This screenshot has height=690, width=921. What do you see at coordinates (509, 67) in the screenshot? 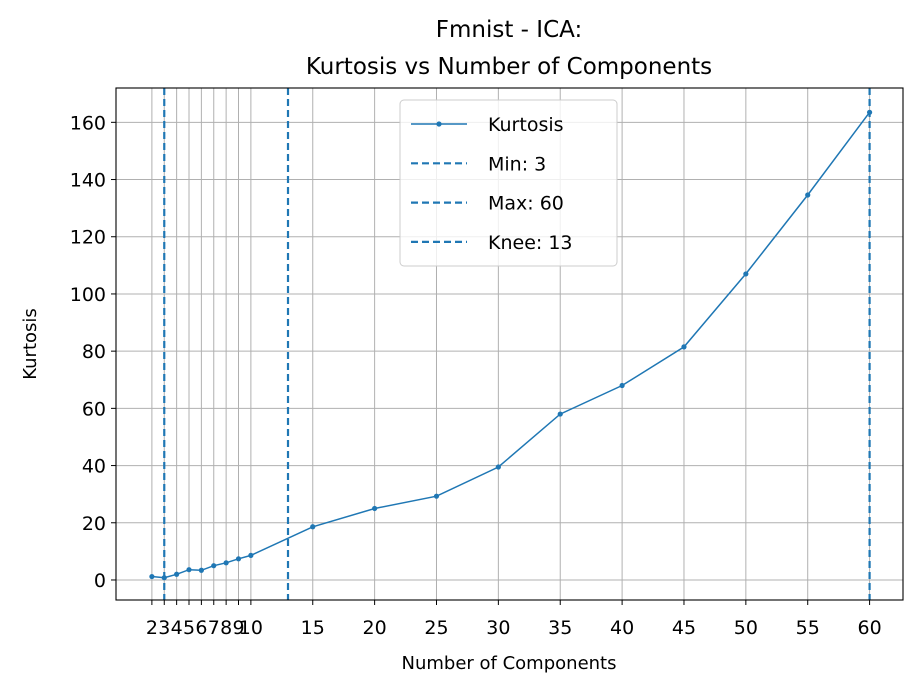
I see `chart-title-line2: Kurtosis vs Number of Components` at bounding box center [509, 67].